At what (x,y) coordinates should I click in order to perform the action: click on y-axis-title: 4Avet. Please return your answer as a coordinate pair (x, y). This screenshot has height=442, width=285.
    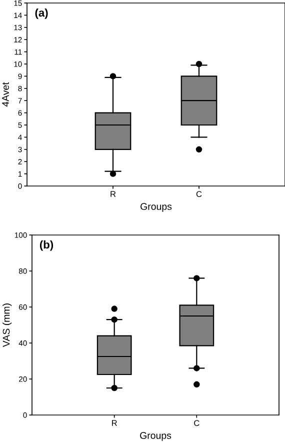
    Looking at the image, I should click on (5, 94).